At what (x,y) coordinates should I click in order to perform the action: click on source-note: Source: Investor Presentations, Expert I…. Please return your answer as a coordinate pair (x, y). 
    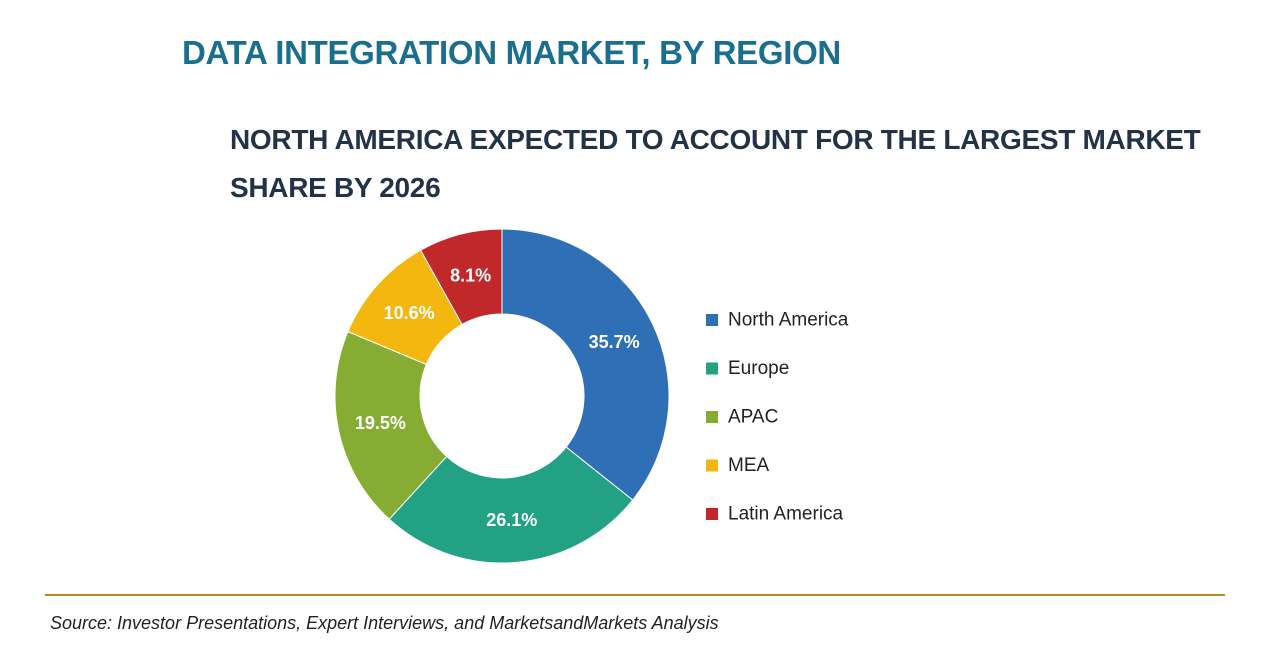
    Looking at the image, I should click on (384, 623).